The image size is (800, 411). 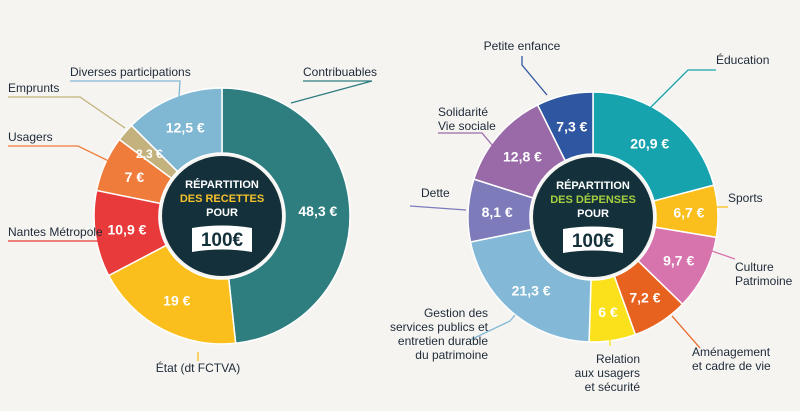 What do you see at coordinates (720, 254) in the screenshot?
I see `leader-line-culture-patrimoine` at bounding box center [720, 254].